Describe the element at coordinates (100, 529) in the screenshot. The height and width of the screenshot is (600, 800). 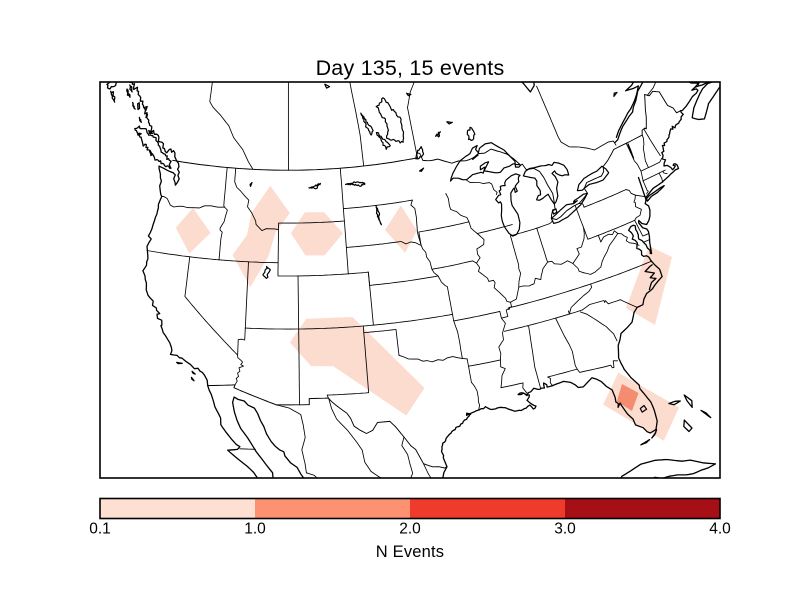
I see `svg-text: 0.1` at that location.